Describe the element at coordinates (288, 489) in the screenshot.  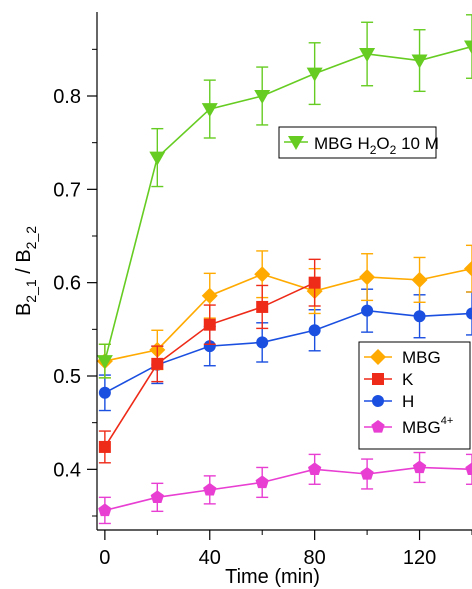
I see `series-line-mbg4` at that location.